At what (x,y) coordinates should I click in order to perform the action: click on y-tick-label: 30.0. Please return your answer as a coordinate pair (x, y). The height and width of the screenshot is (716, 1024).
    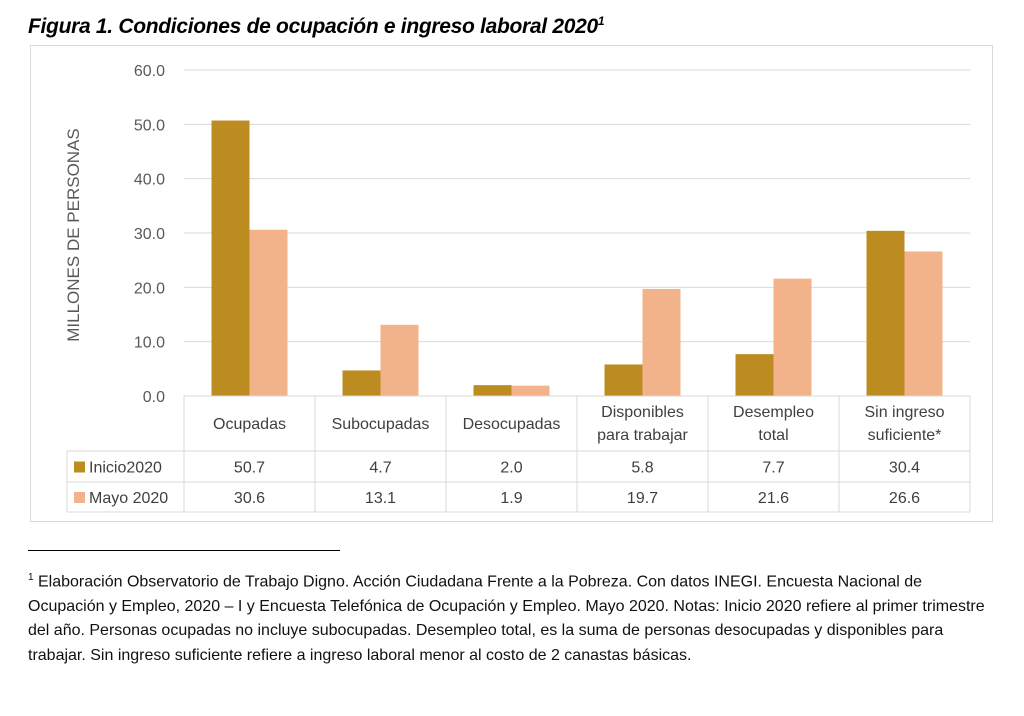
    Looking at the image, I should click on (149, 234).